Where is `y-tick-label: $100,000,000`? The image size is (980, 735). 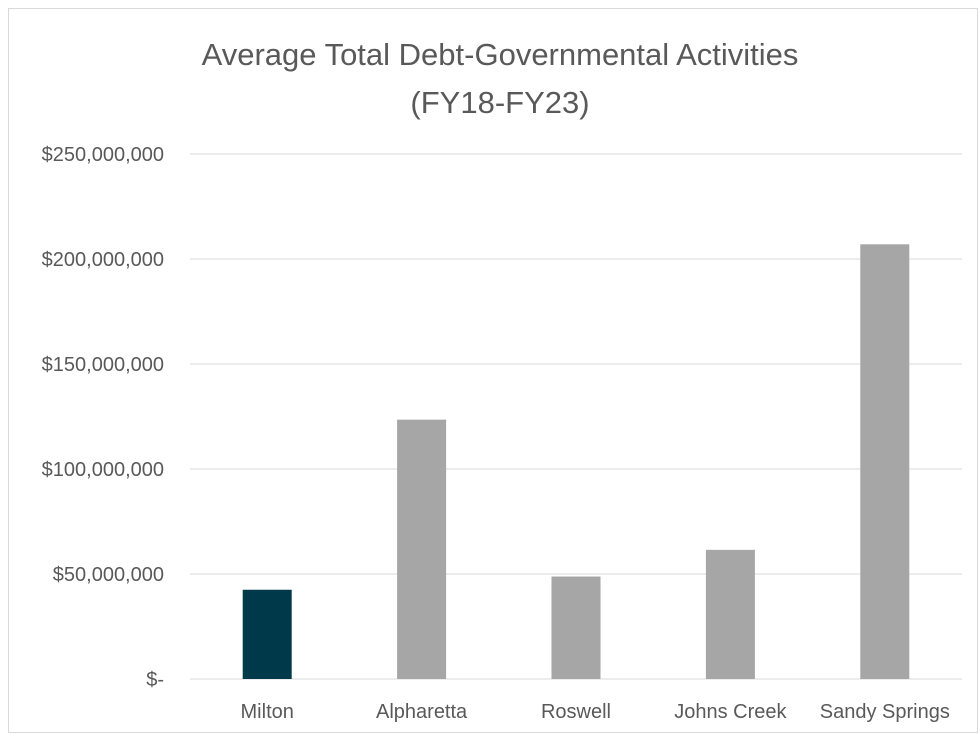
y-tick-label: $100,000,000 is located at coordinates (103, 470).